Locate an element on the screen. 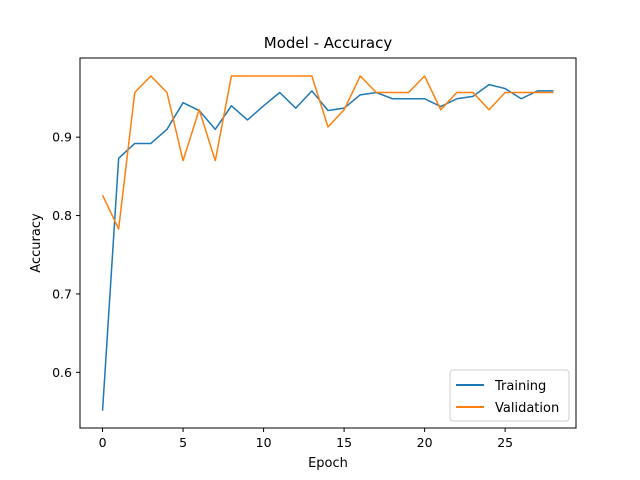 The width and height of the screenshot is (640, 480). y-axis-label: Accuracy is located at coordinates (36, 243).